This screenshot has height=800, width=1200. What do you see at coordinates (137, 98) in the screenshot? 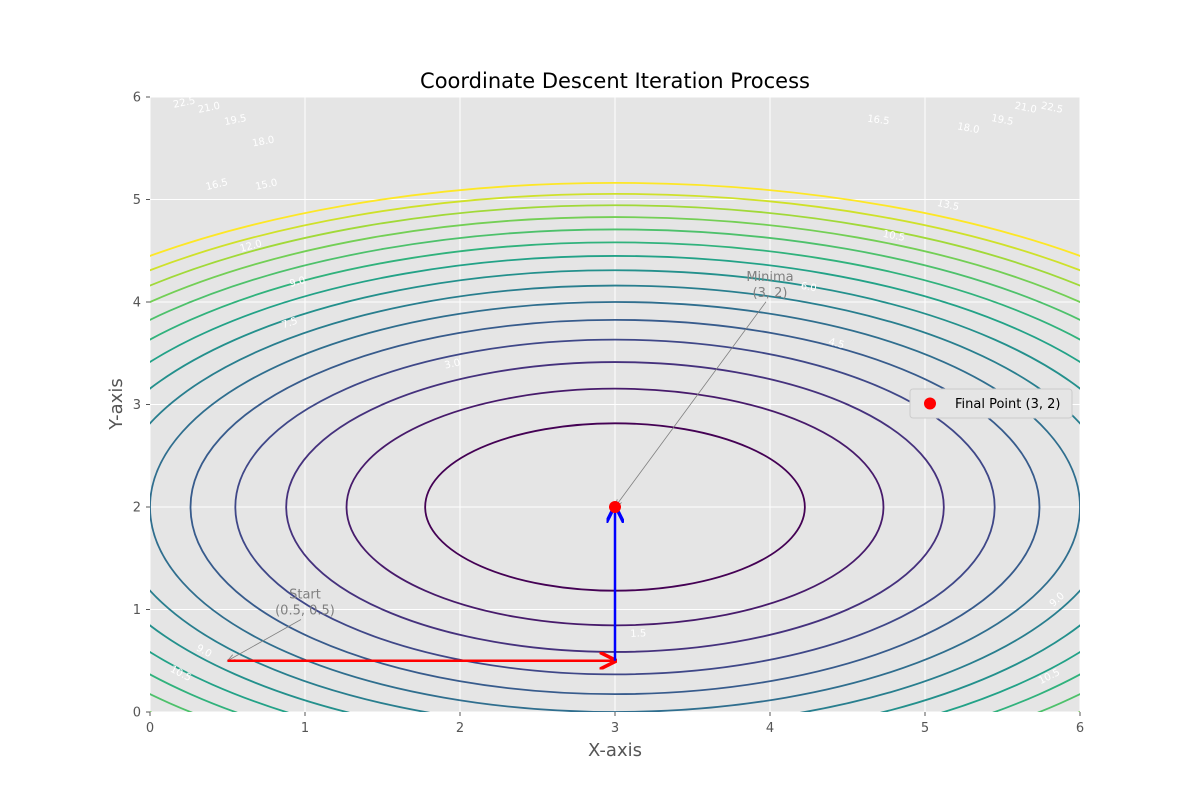
I see `y-tick-label: 6` at bounding box center [137, 98].